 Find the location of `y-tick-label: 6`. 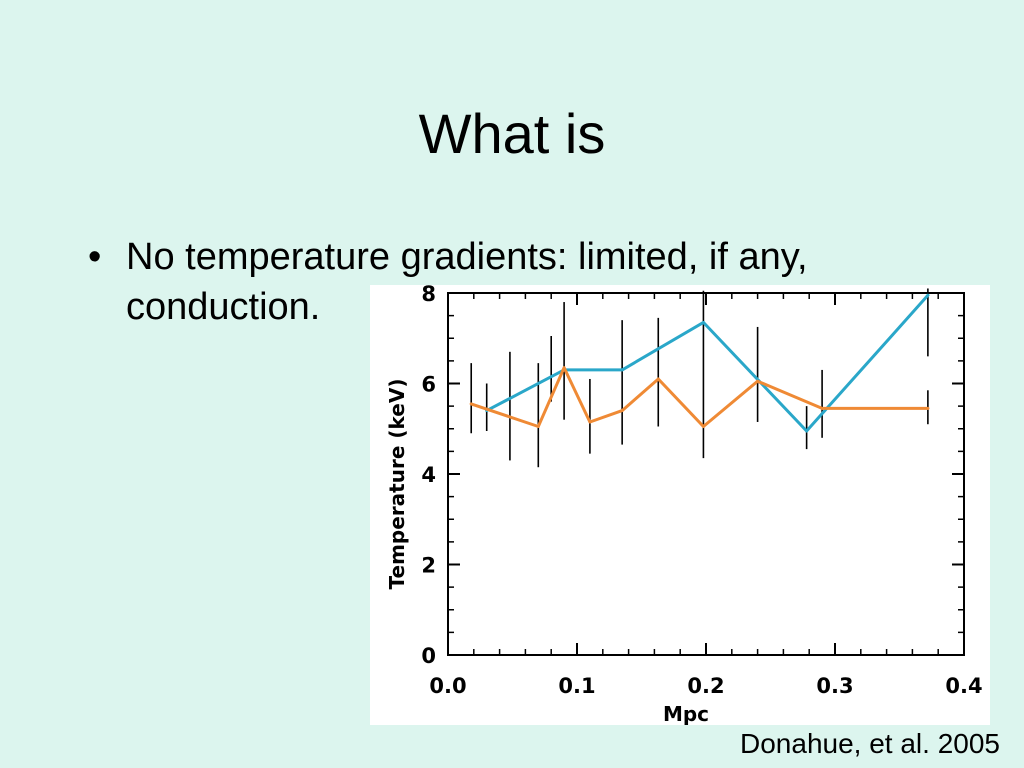

y-tick-label: 6 is located at coordinates (428, 385).